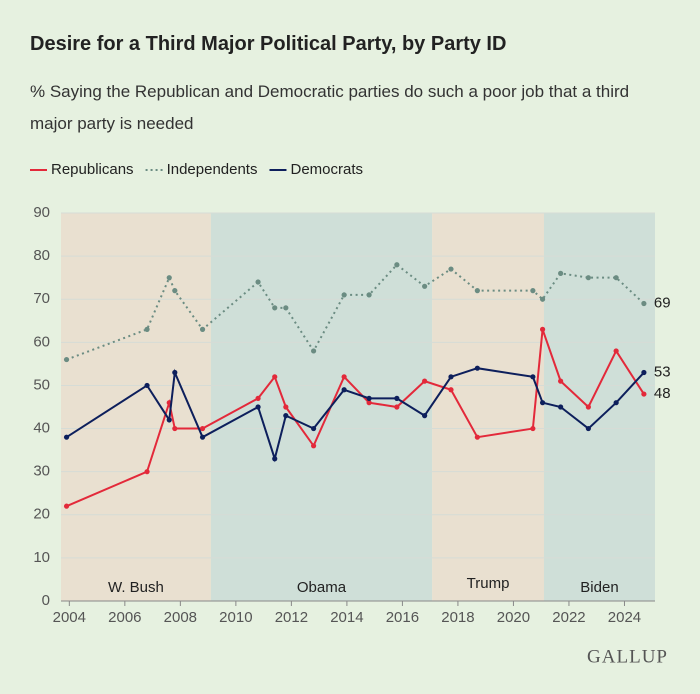  Describe the element at coordinates (402, 617) in the screenshot. I see `x-tick-label: 2016` at that location.